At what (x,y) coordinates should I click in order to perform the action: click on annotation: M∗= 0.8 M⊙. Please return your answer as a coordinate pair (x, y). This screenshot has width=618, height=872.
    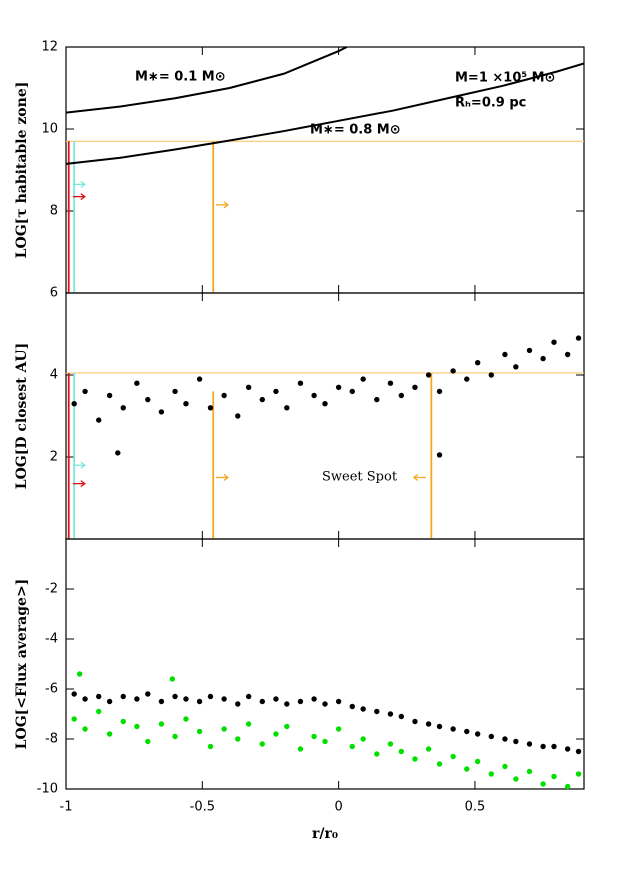
    Looking at the image, I should click on (355, 130).